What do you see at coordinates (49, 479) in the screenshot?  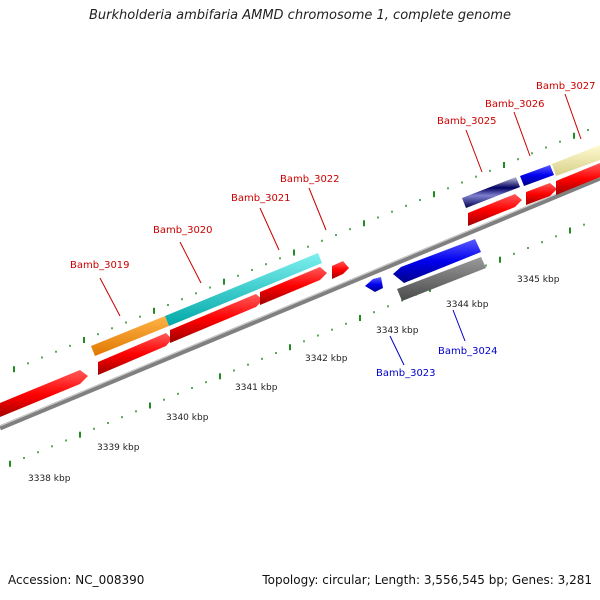 I see `scale-label: 3338 kbp` at bounding box center [49, 479].